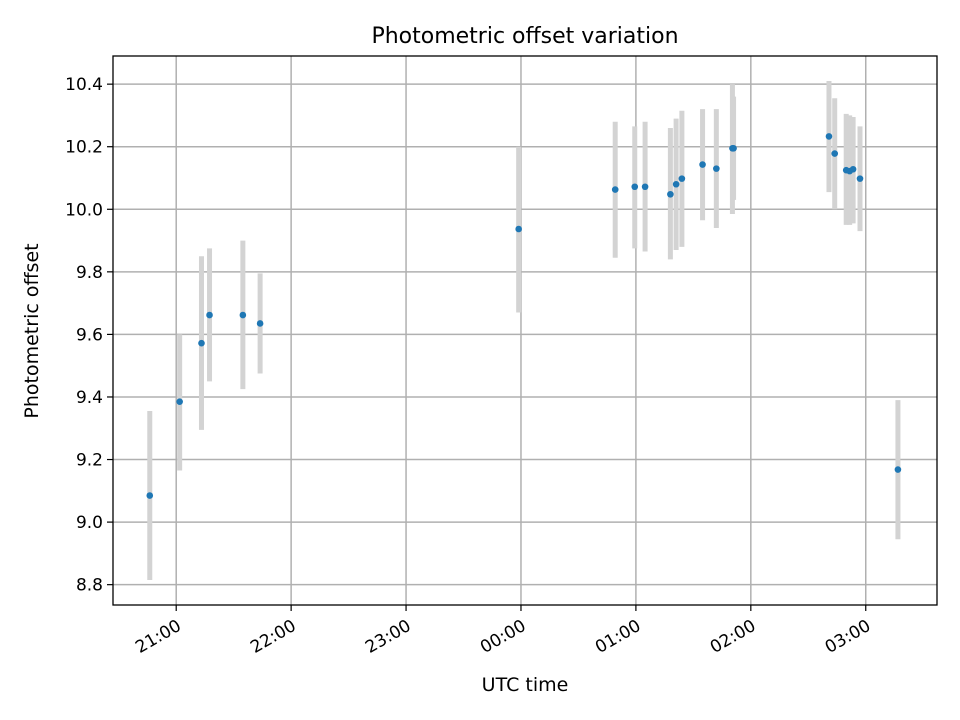 Image resolution: width=960 pixels, height=720 pixels. What do you see at coordinates (89, 461) in the screenshot?
I see `y-tick-label: 9.2` at bounding box center [89, 461].